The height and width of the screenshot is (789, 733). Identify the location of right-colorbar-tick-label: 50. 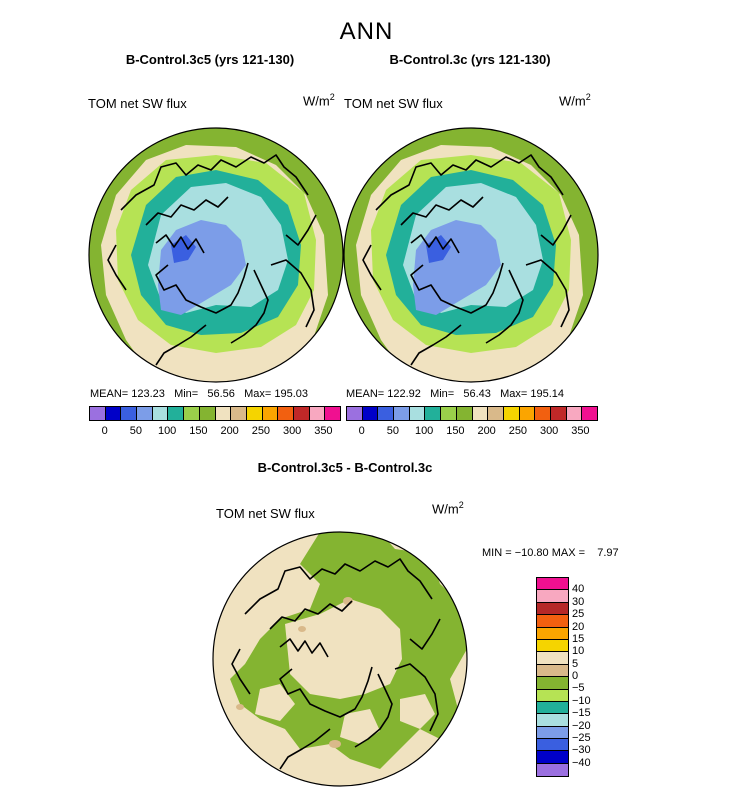
(392, 431).